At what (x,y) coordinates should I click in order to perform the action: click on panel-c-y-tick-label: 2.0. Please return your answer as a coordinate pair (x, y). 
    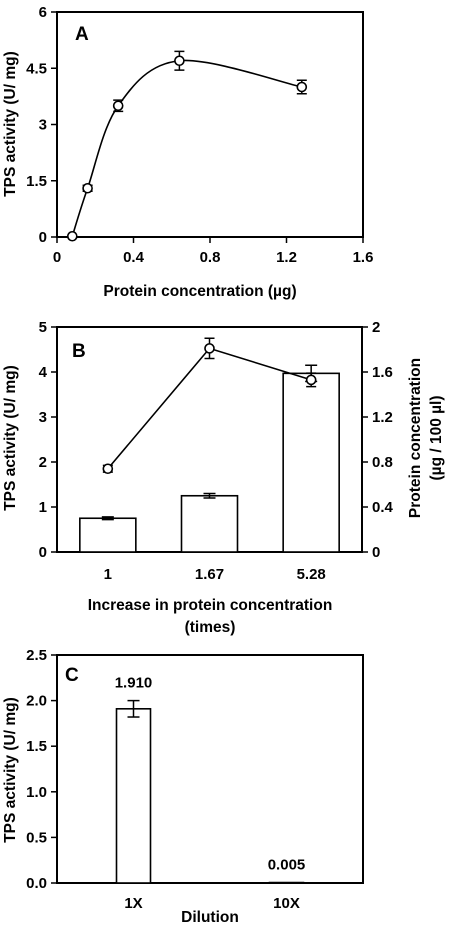
    Looking at the image, I should click on (36, 701).